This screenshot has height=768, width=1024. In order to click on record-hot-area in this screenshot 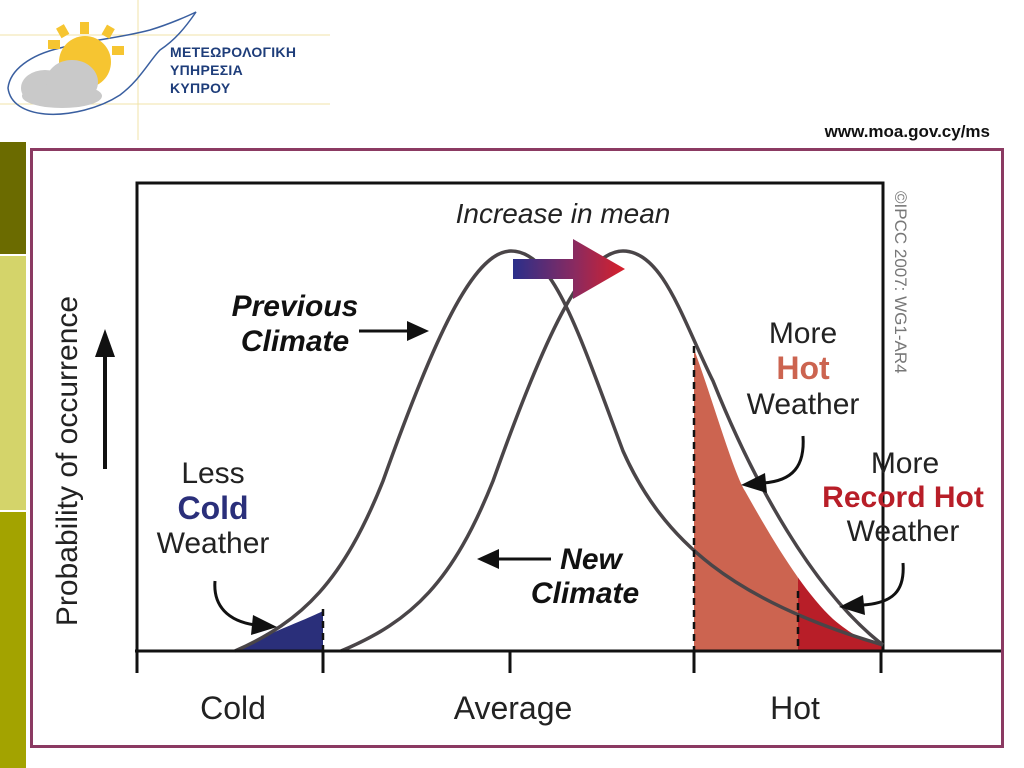, I will do `click(840, 614)`.